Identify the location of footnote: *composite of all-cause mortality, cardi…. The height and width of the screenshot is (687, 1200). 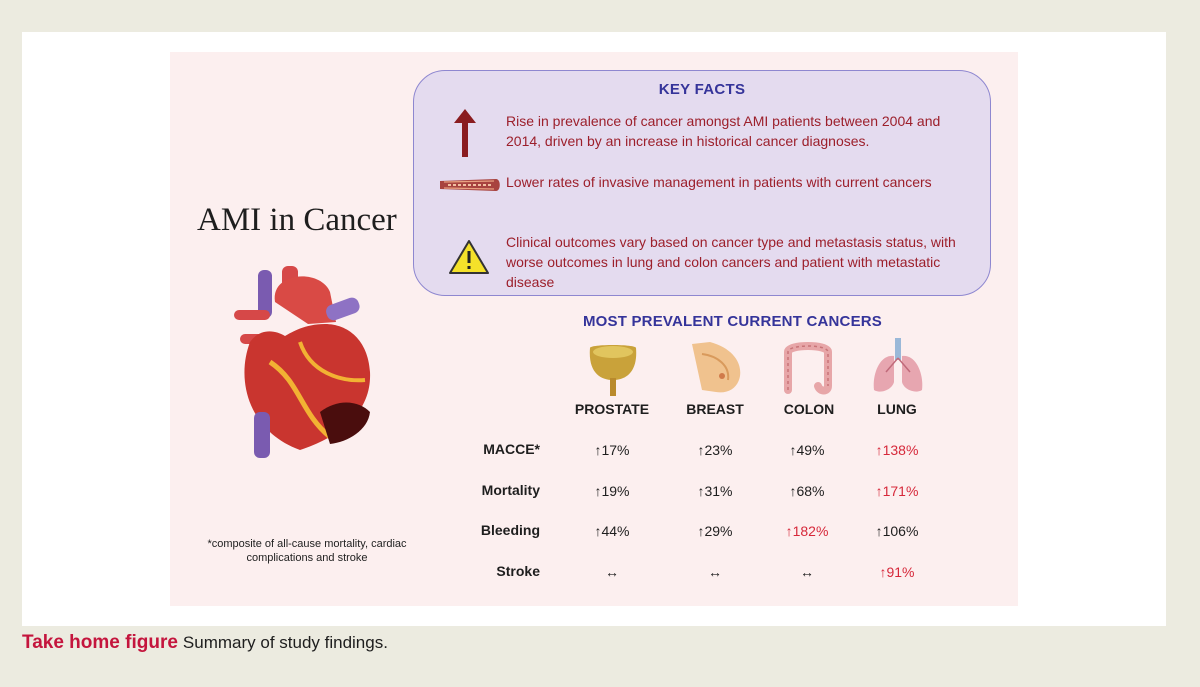
(307, 551).